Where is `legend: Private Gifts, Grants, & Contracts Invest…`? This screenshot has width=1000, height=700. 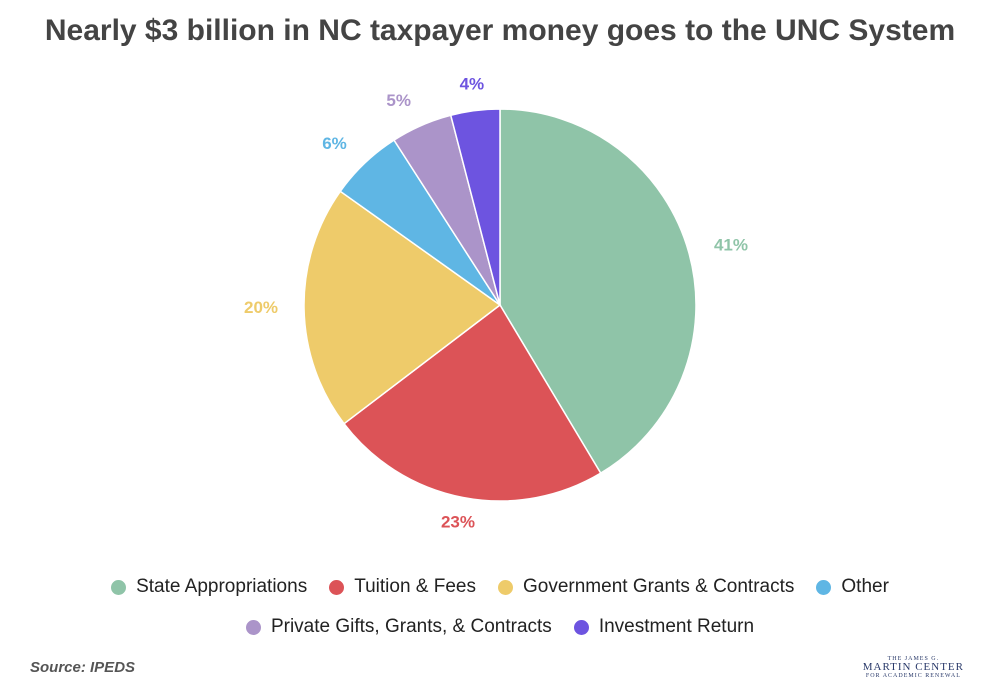 legend: Private Gifts, Grants, & Contracts Invest… is located at coordinates (500, 627).